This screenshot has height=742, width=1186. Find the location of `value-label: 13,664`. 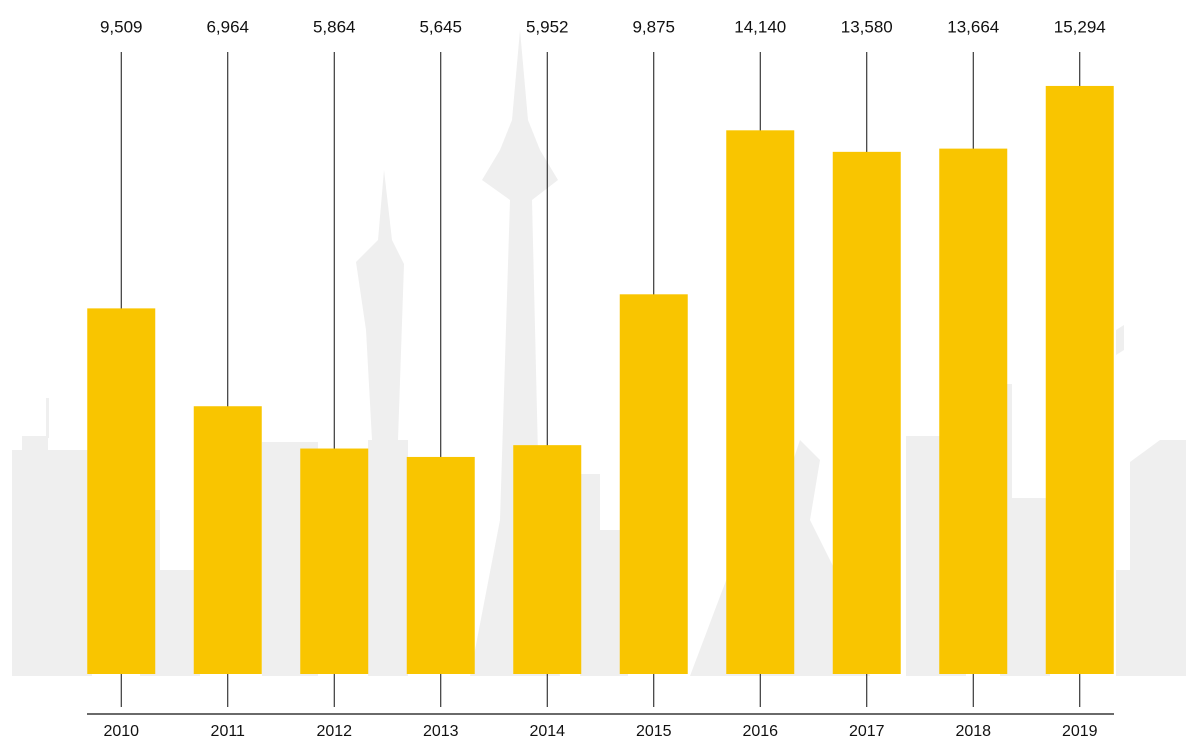

value-label: 13,664 is located at coordinates (973, 26).